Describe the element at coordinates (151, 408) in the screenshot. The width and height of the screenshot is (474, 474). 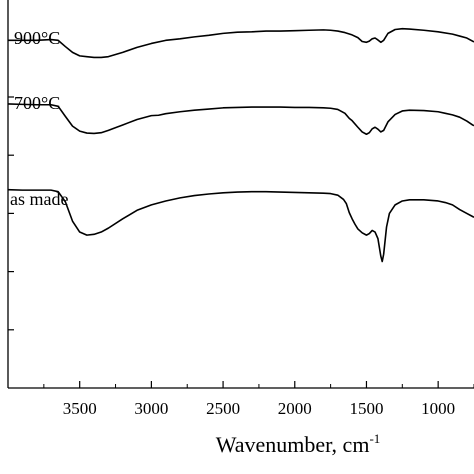
I see `x-tick-label-3000: 3000` at that location.